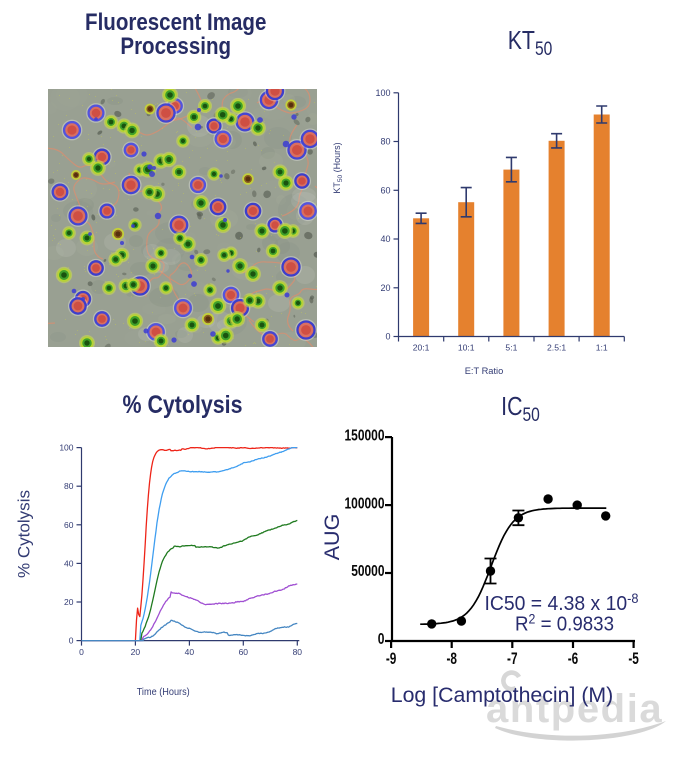 The image size is (685, 760). I want to click on svg-text: 100000, so click(365, 503).